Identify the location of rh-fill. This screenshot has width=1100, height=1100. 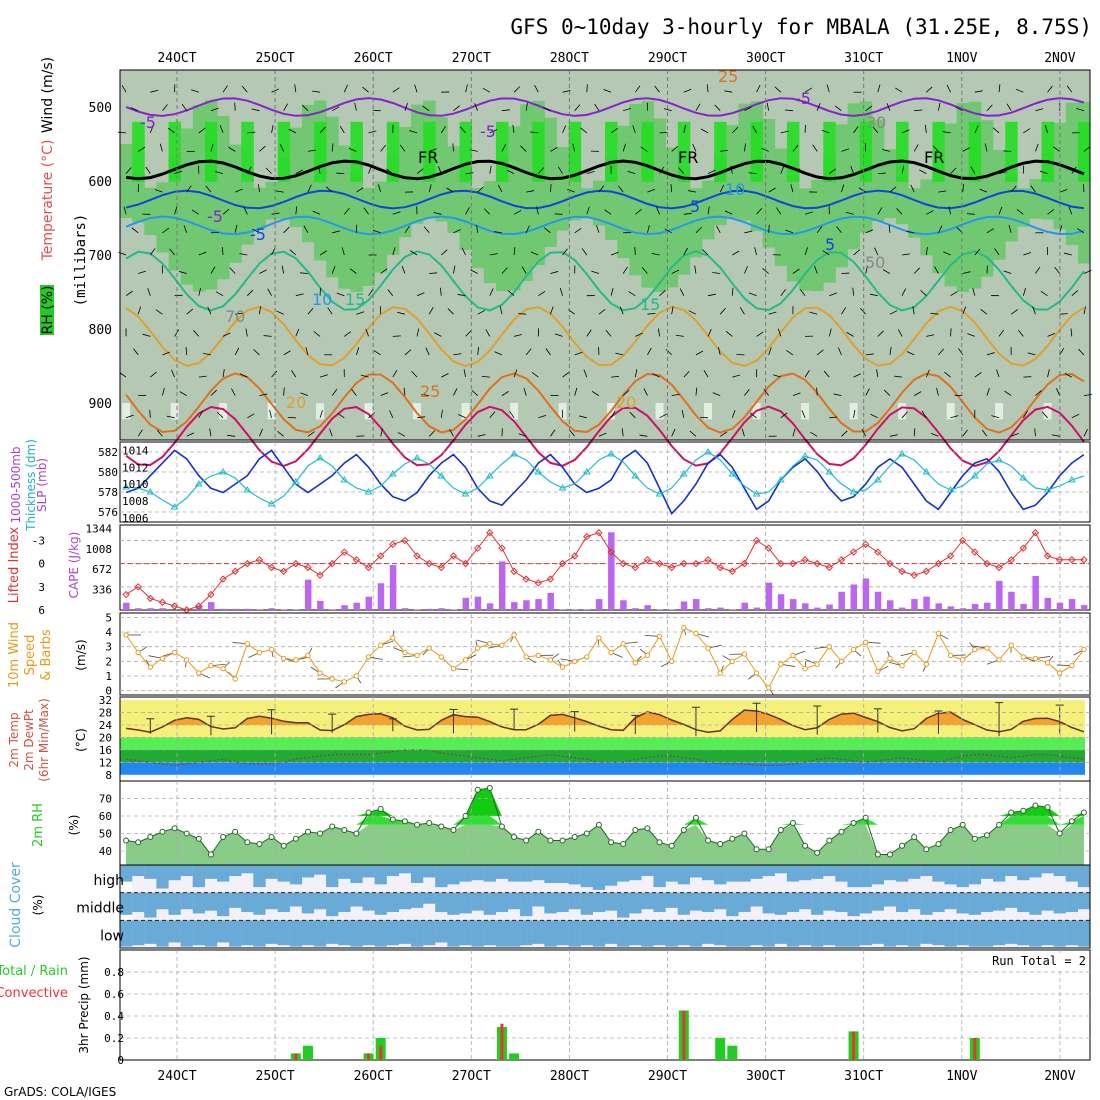
(605, 820).